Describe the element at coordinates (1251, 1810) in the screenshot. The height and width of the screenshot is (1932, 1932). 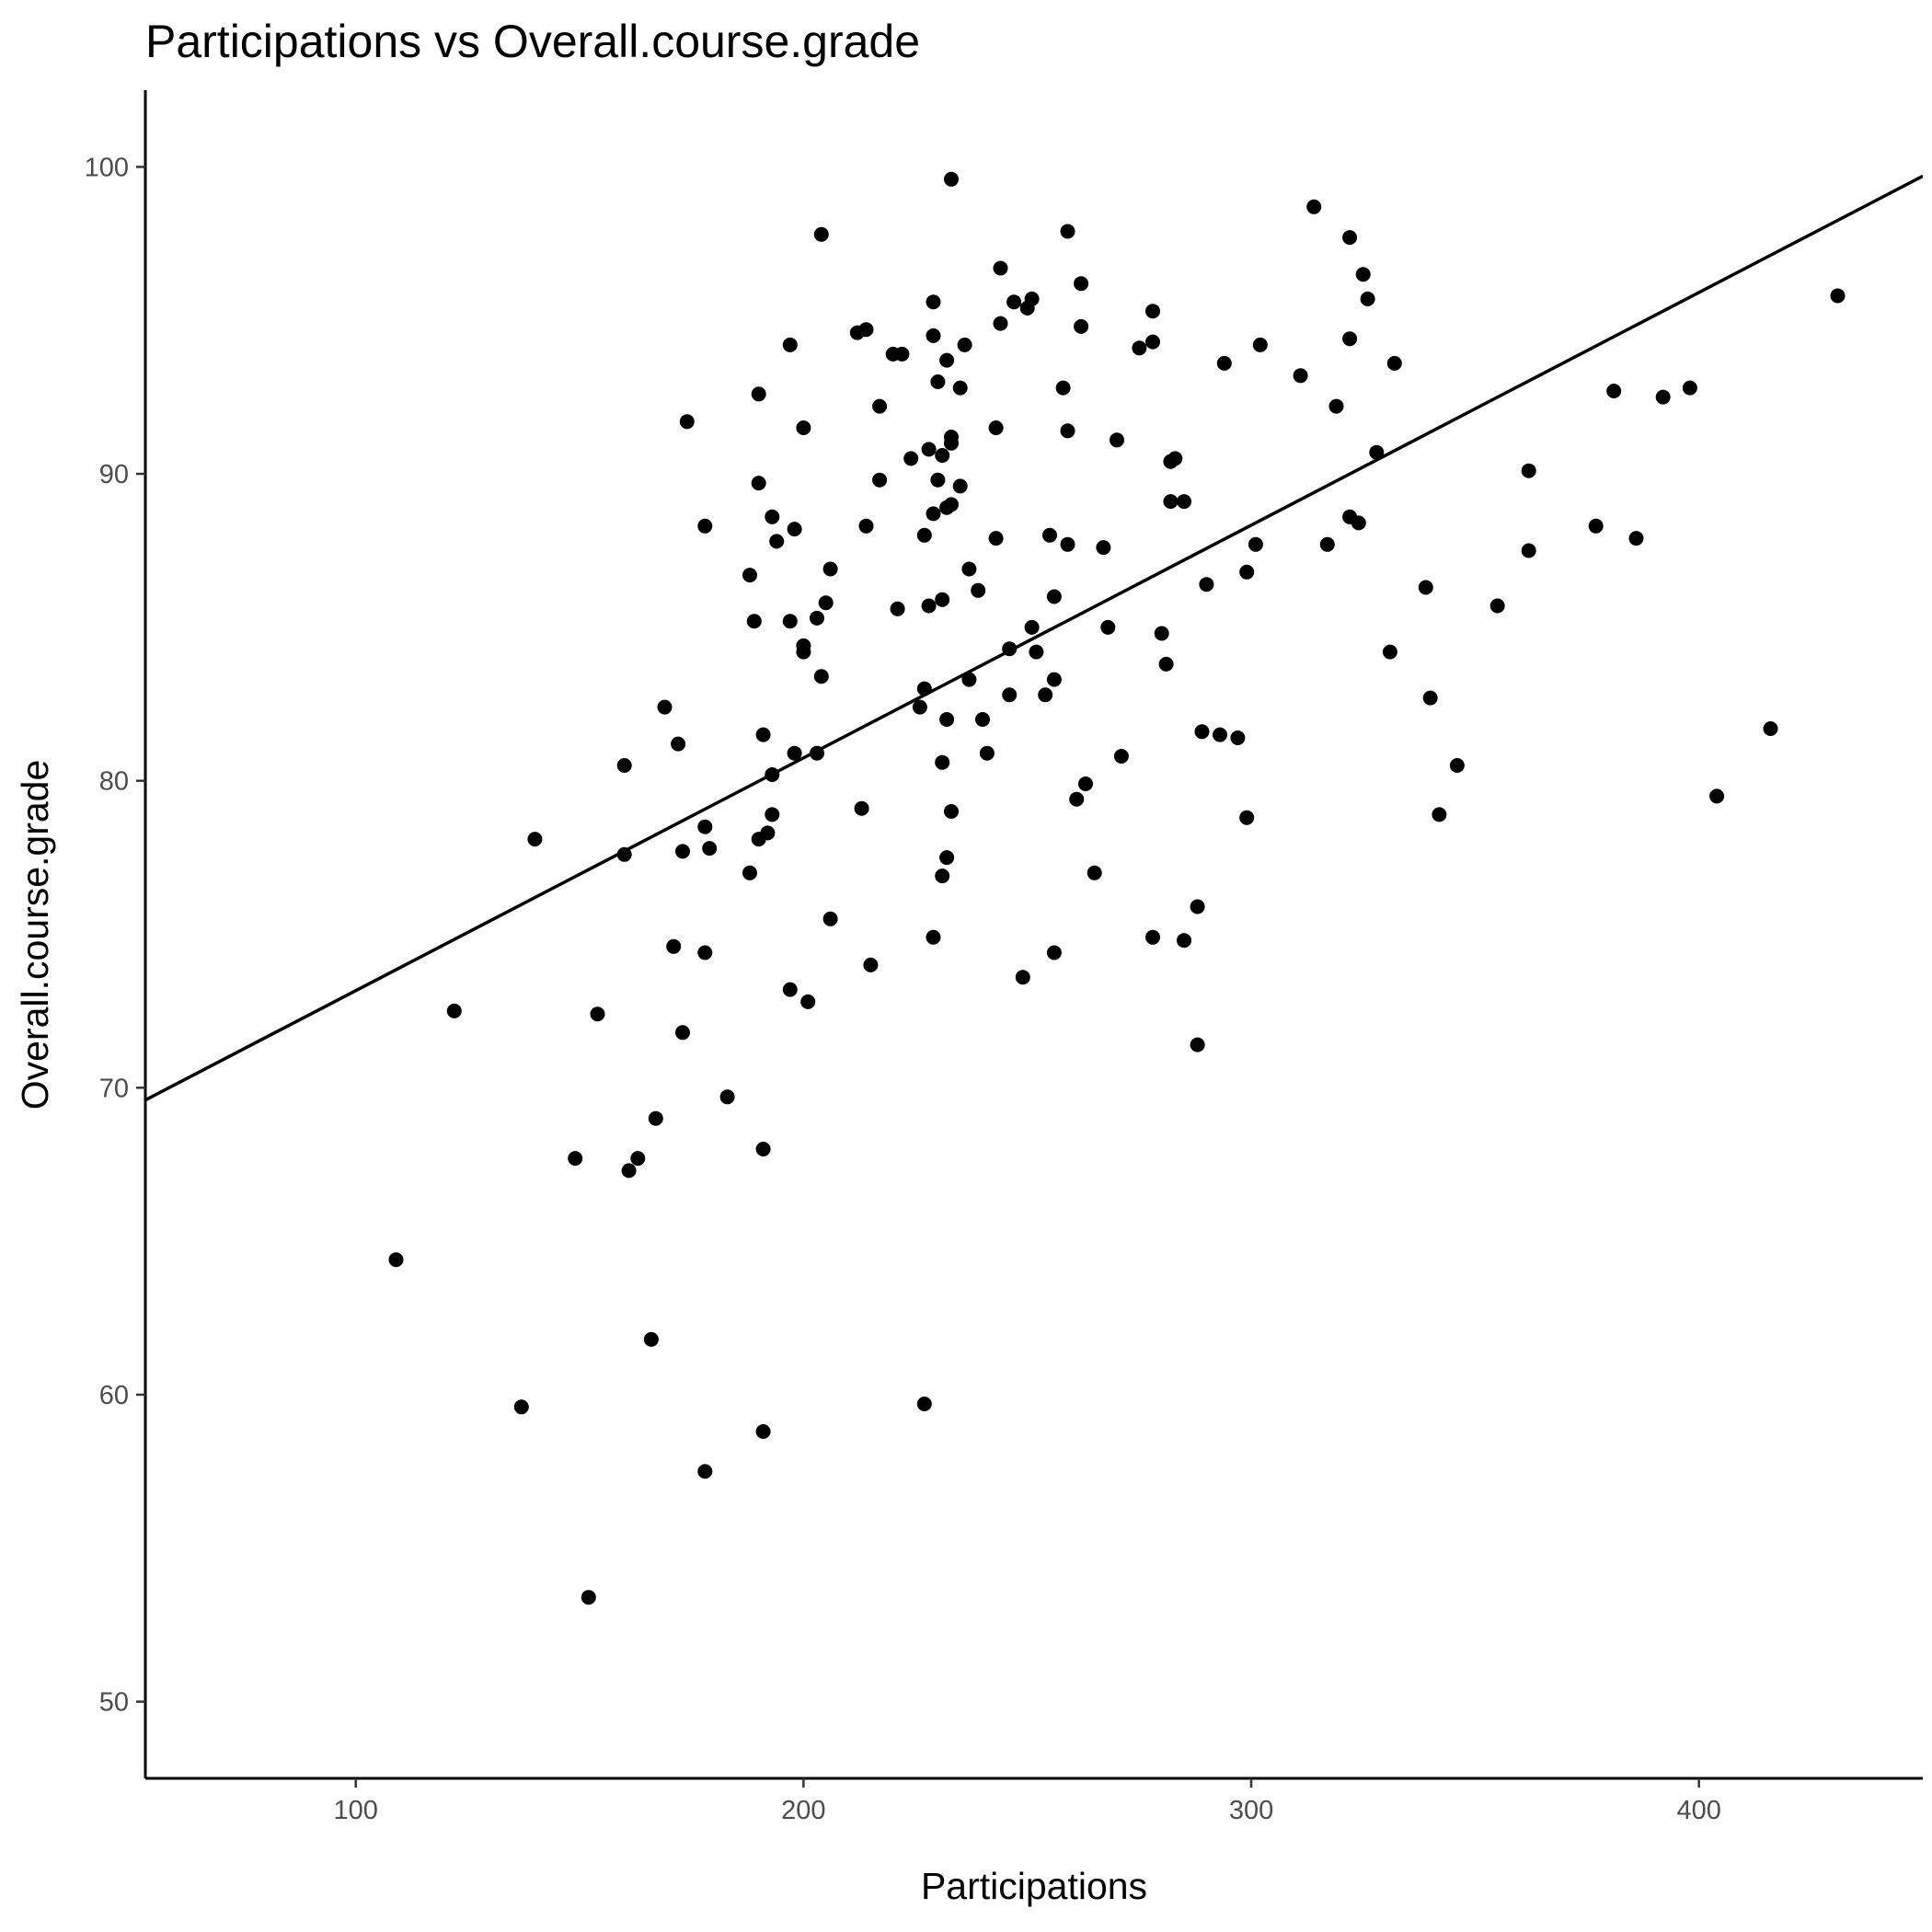
I see `x-tick-label-300: 300` at that location.